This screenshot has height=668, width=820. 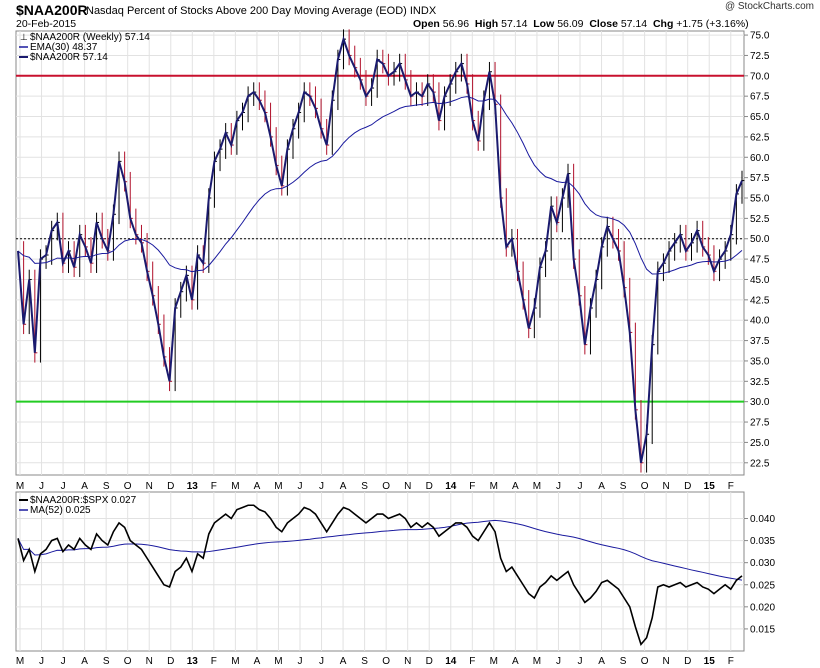 What do you see at coordinates (710, 486) in the screenshot?
I see `main-x-tick-label: 15` at bounding box center [710, 486].